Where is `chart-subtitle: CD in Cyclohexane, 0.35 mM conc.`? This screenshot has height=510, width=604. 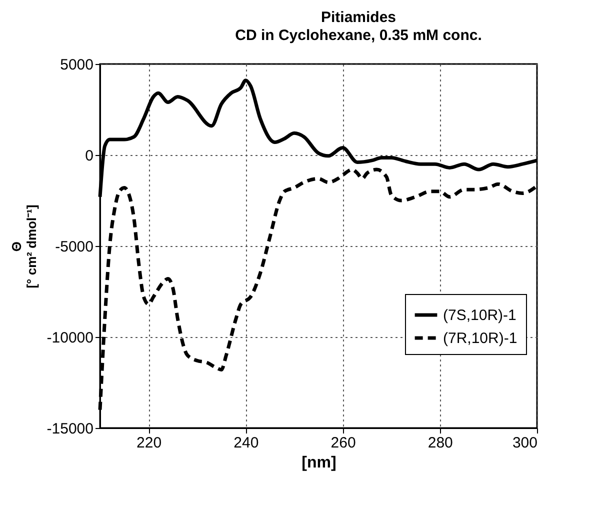 chart-subtitle: CD in Cyclohexane, 0.35 mM conc. is located at coordinates (358, 35).